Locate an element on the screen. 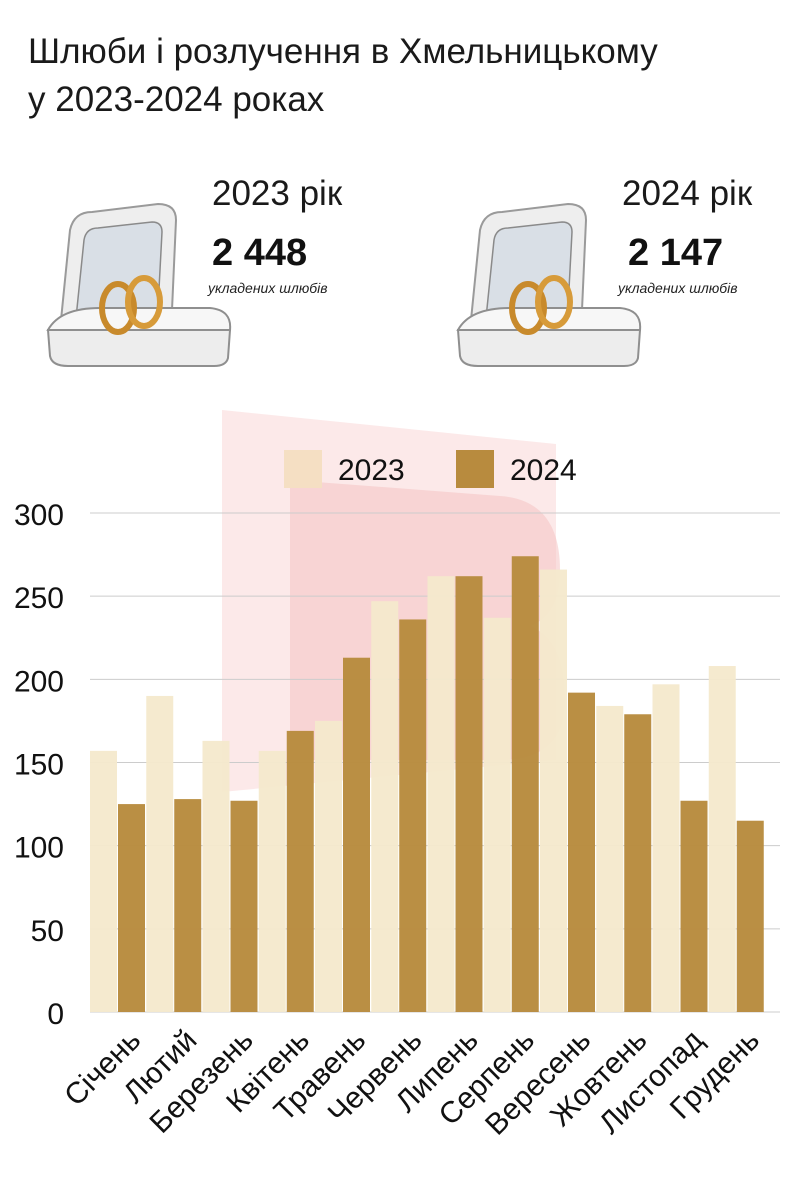  stat-block-2024: 2024 рік 2 147 укладених шлюбів is located at coordinates (625, 275).